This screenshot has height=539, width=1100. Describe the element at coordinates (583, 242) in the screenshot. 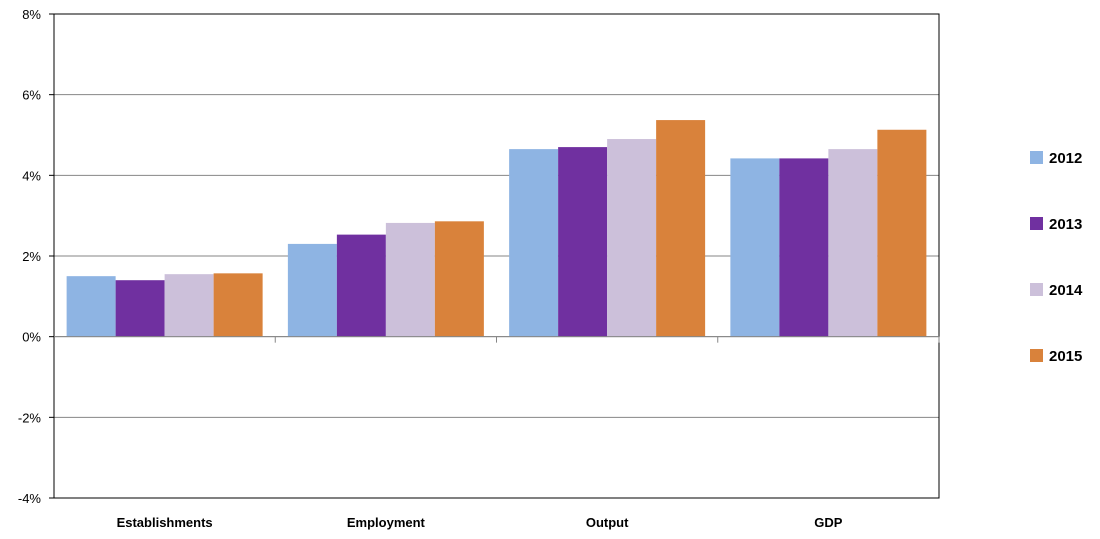

I see `bar-output-2013` at that location.